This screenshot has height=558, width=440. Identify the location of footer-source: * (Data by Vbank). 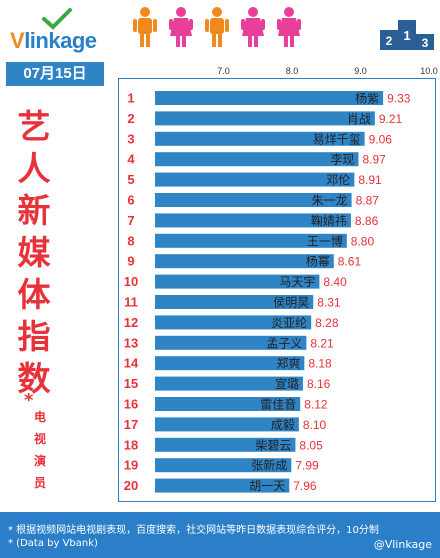
(53, 543).